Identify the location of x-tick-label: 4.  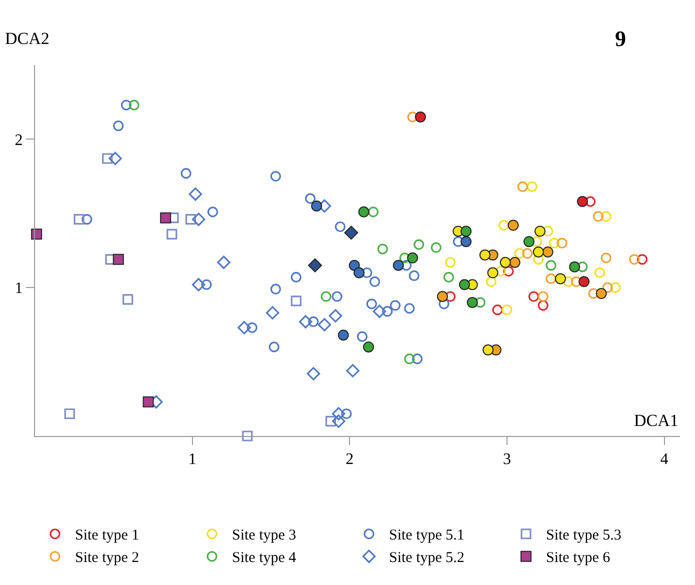
(664, 459).